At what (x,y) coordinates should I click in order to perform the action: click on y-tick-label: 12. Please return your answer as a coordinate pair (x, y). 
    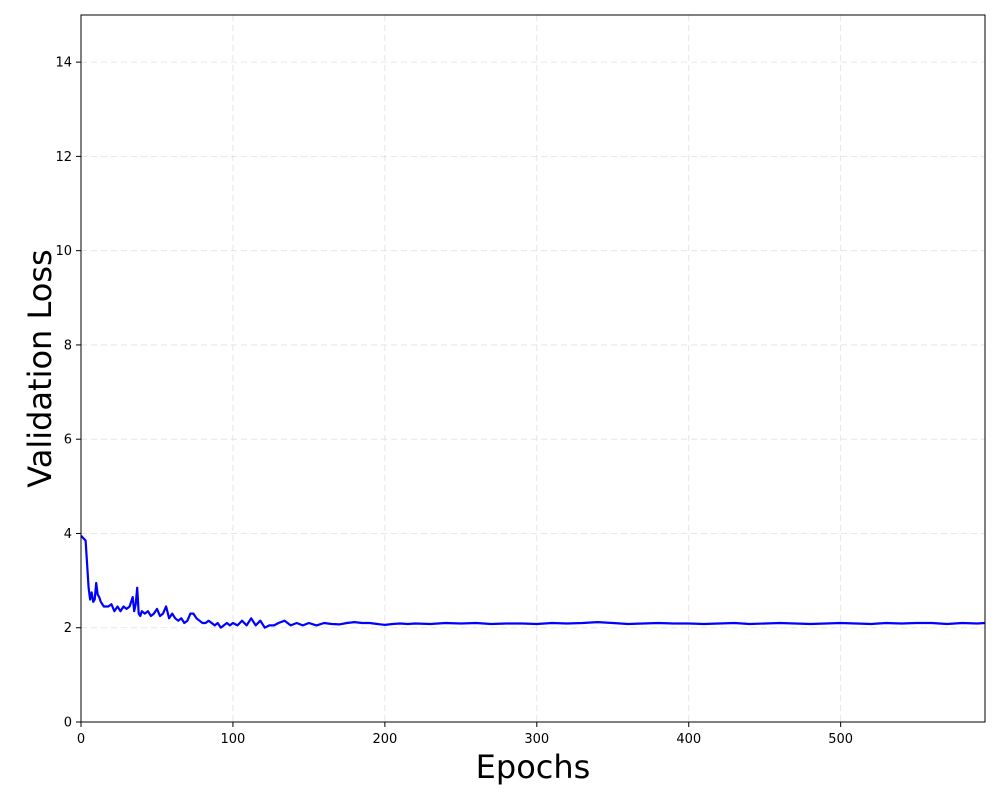
    Looking at the image, I should click on (63, 157).